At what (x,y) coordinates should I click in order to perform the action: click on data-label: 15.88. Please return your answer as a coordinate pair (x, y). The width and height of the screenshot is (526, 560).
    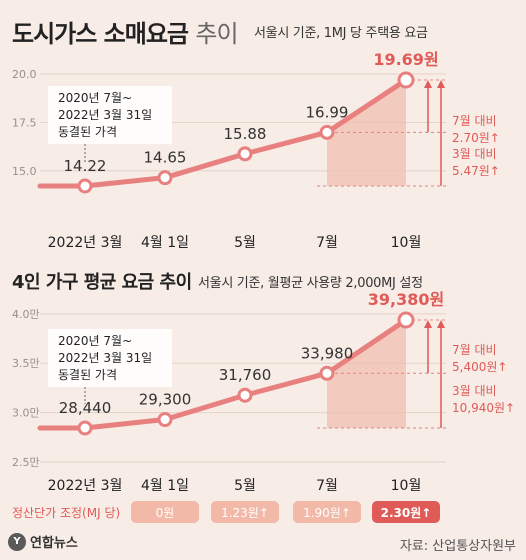
    Looking at the image, I should click on (245, 134).